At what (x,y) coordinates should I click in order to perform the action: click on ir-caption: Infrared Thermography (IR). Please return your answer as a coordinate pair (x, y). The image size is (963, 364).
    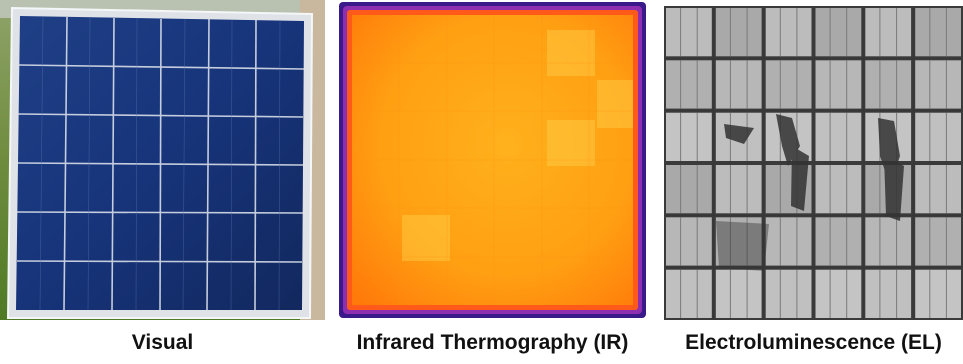
    Looking at the image, I should click on (492, 342).